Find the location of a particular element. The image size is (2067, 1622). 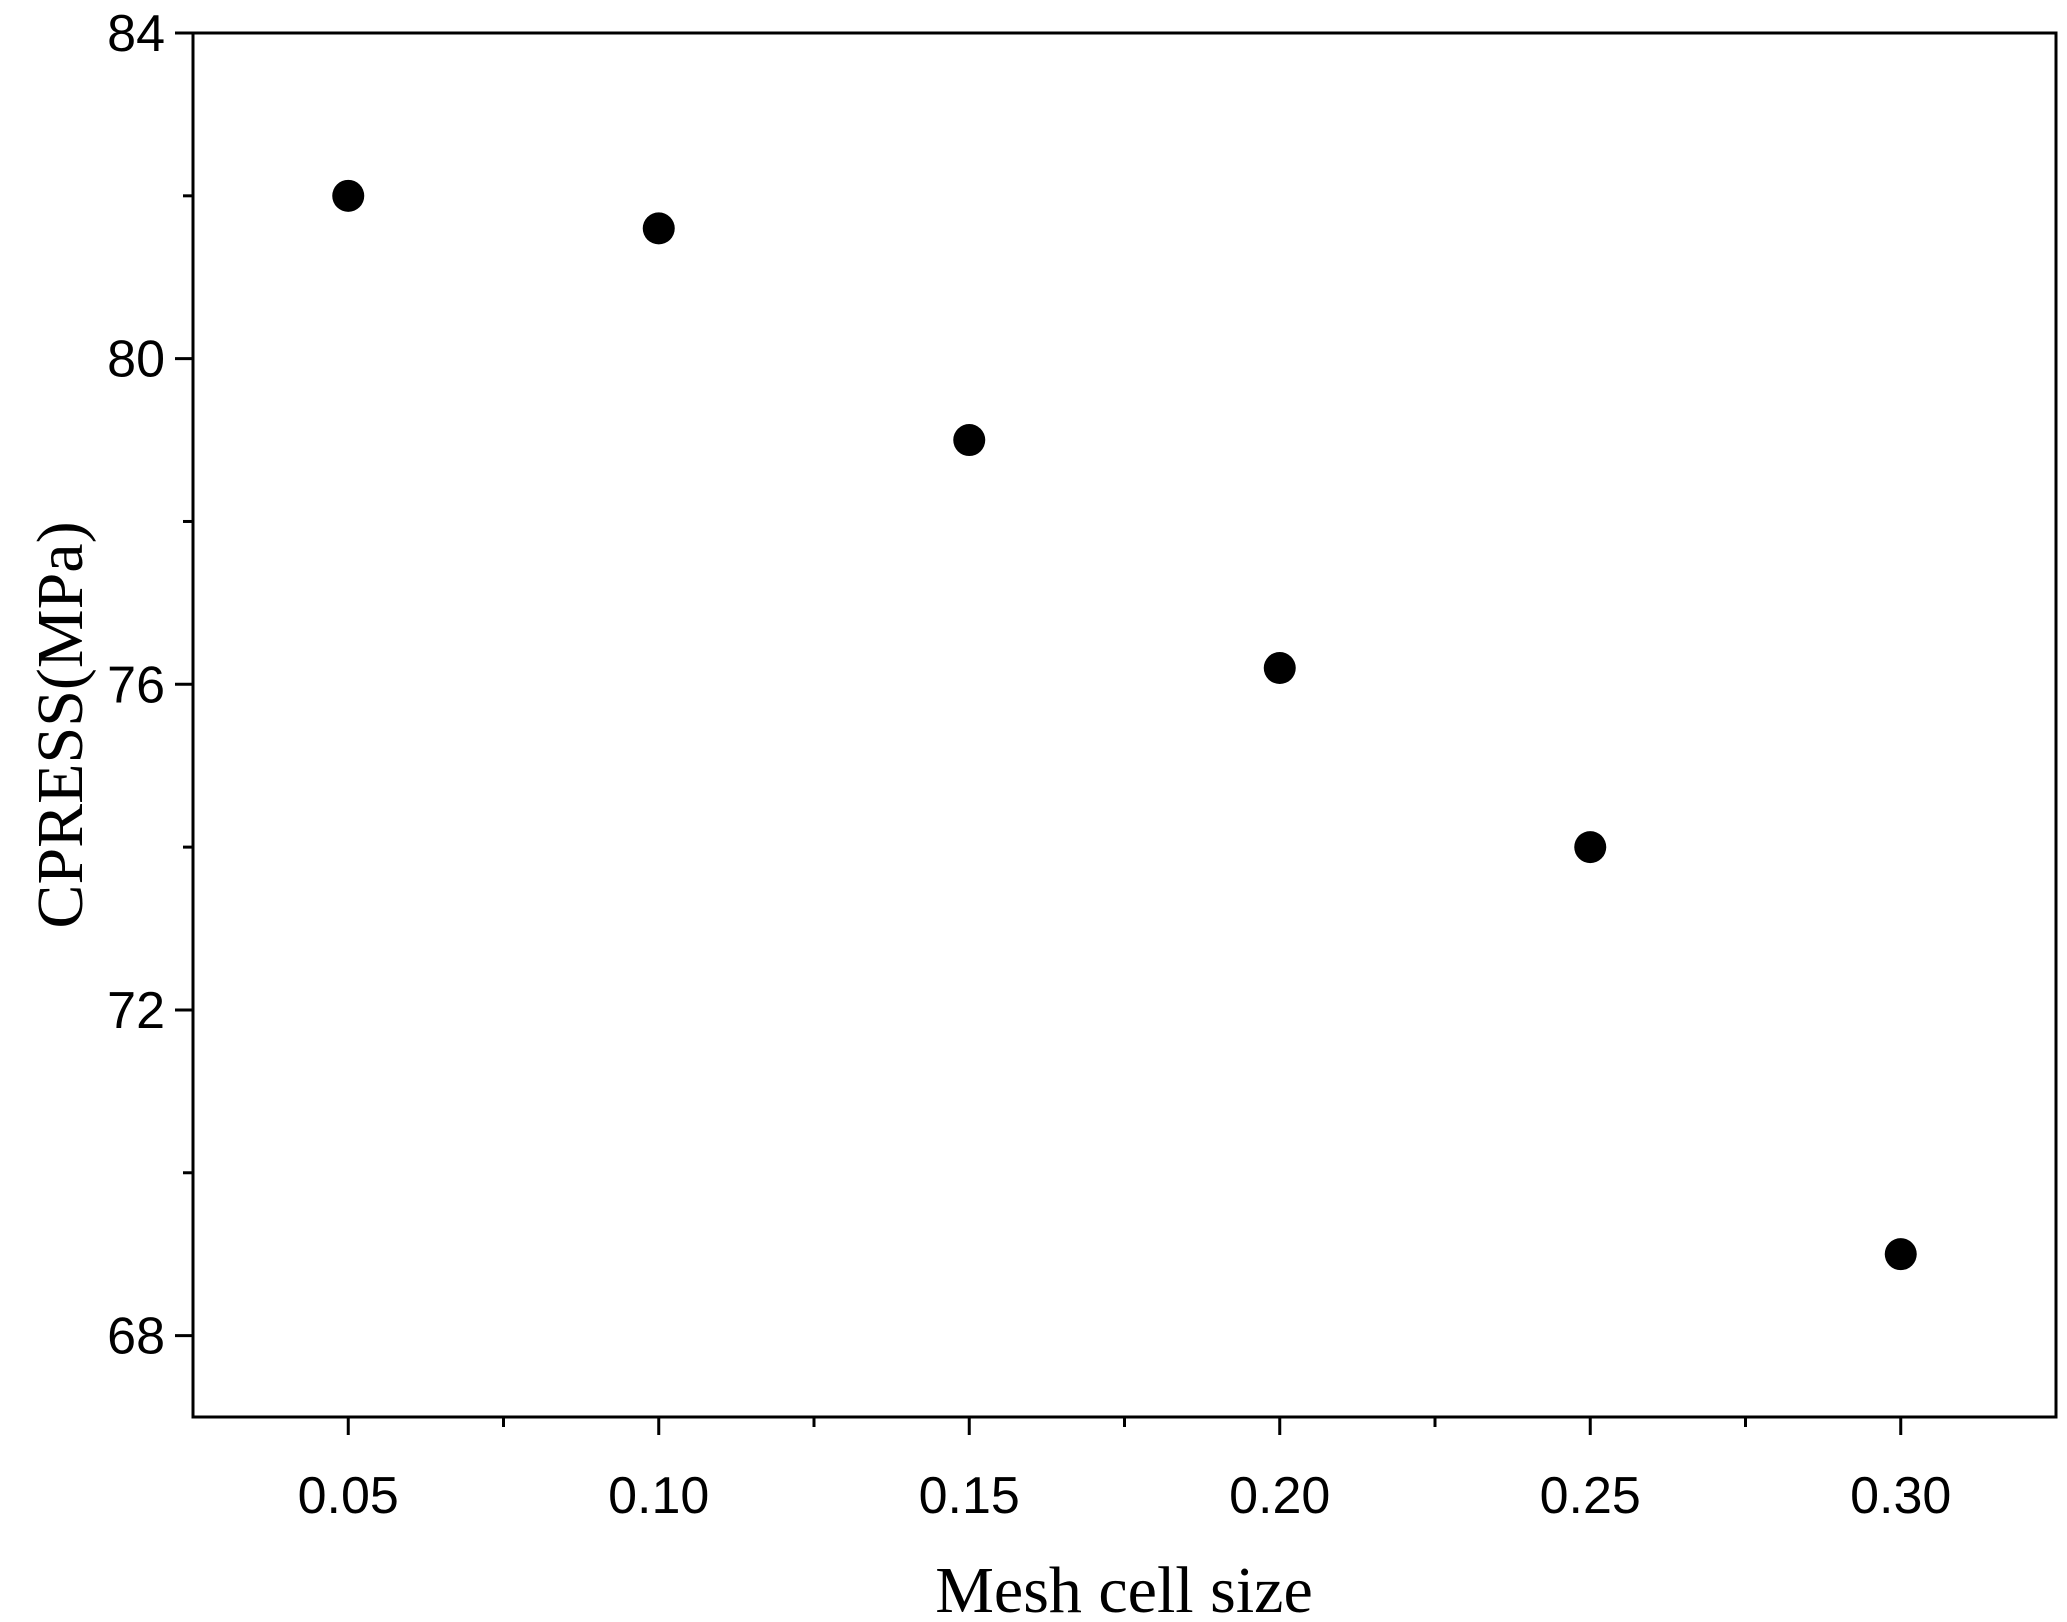

x-tick-label: 0.15 is located at coordinates (969, 1496).